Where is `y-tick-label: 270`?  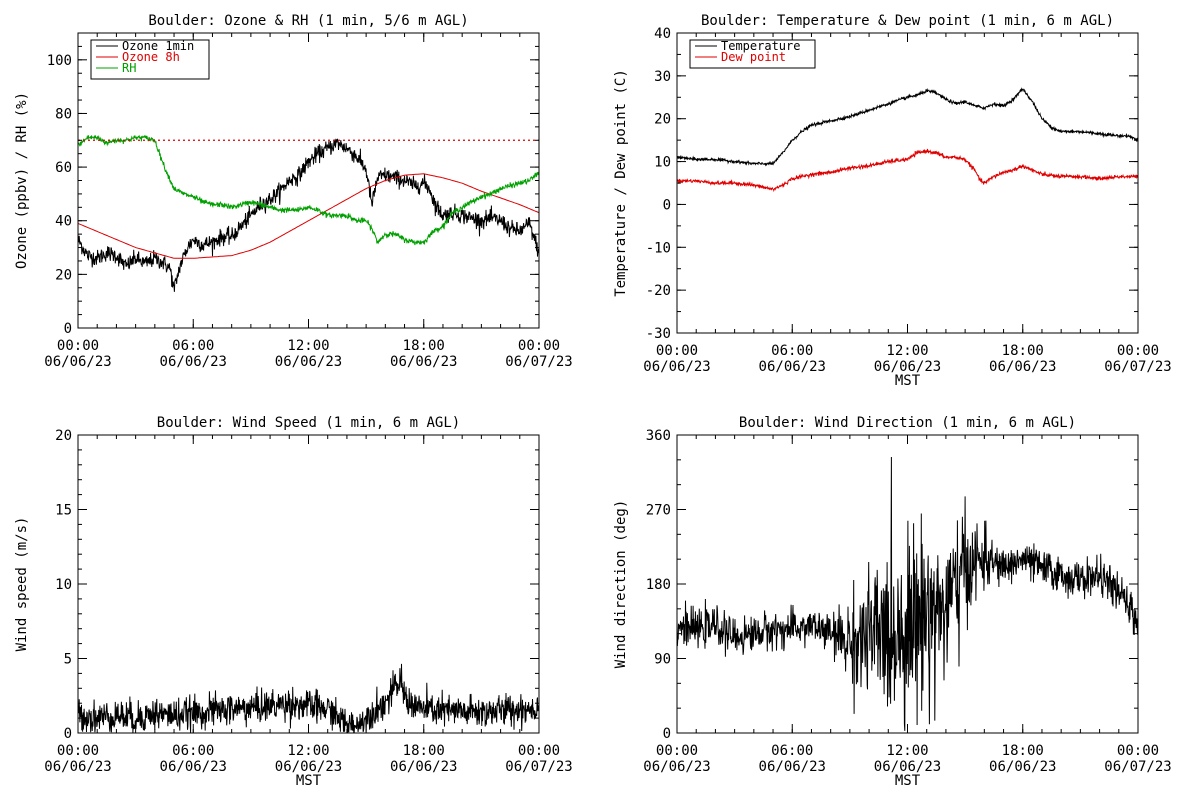
y-tick-label: 270 is located at coordinates (658, 511).